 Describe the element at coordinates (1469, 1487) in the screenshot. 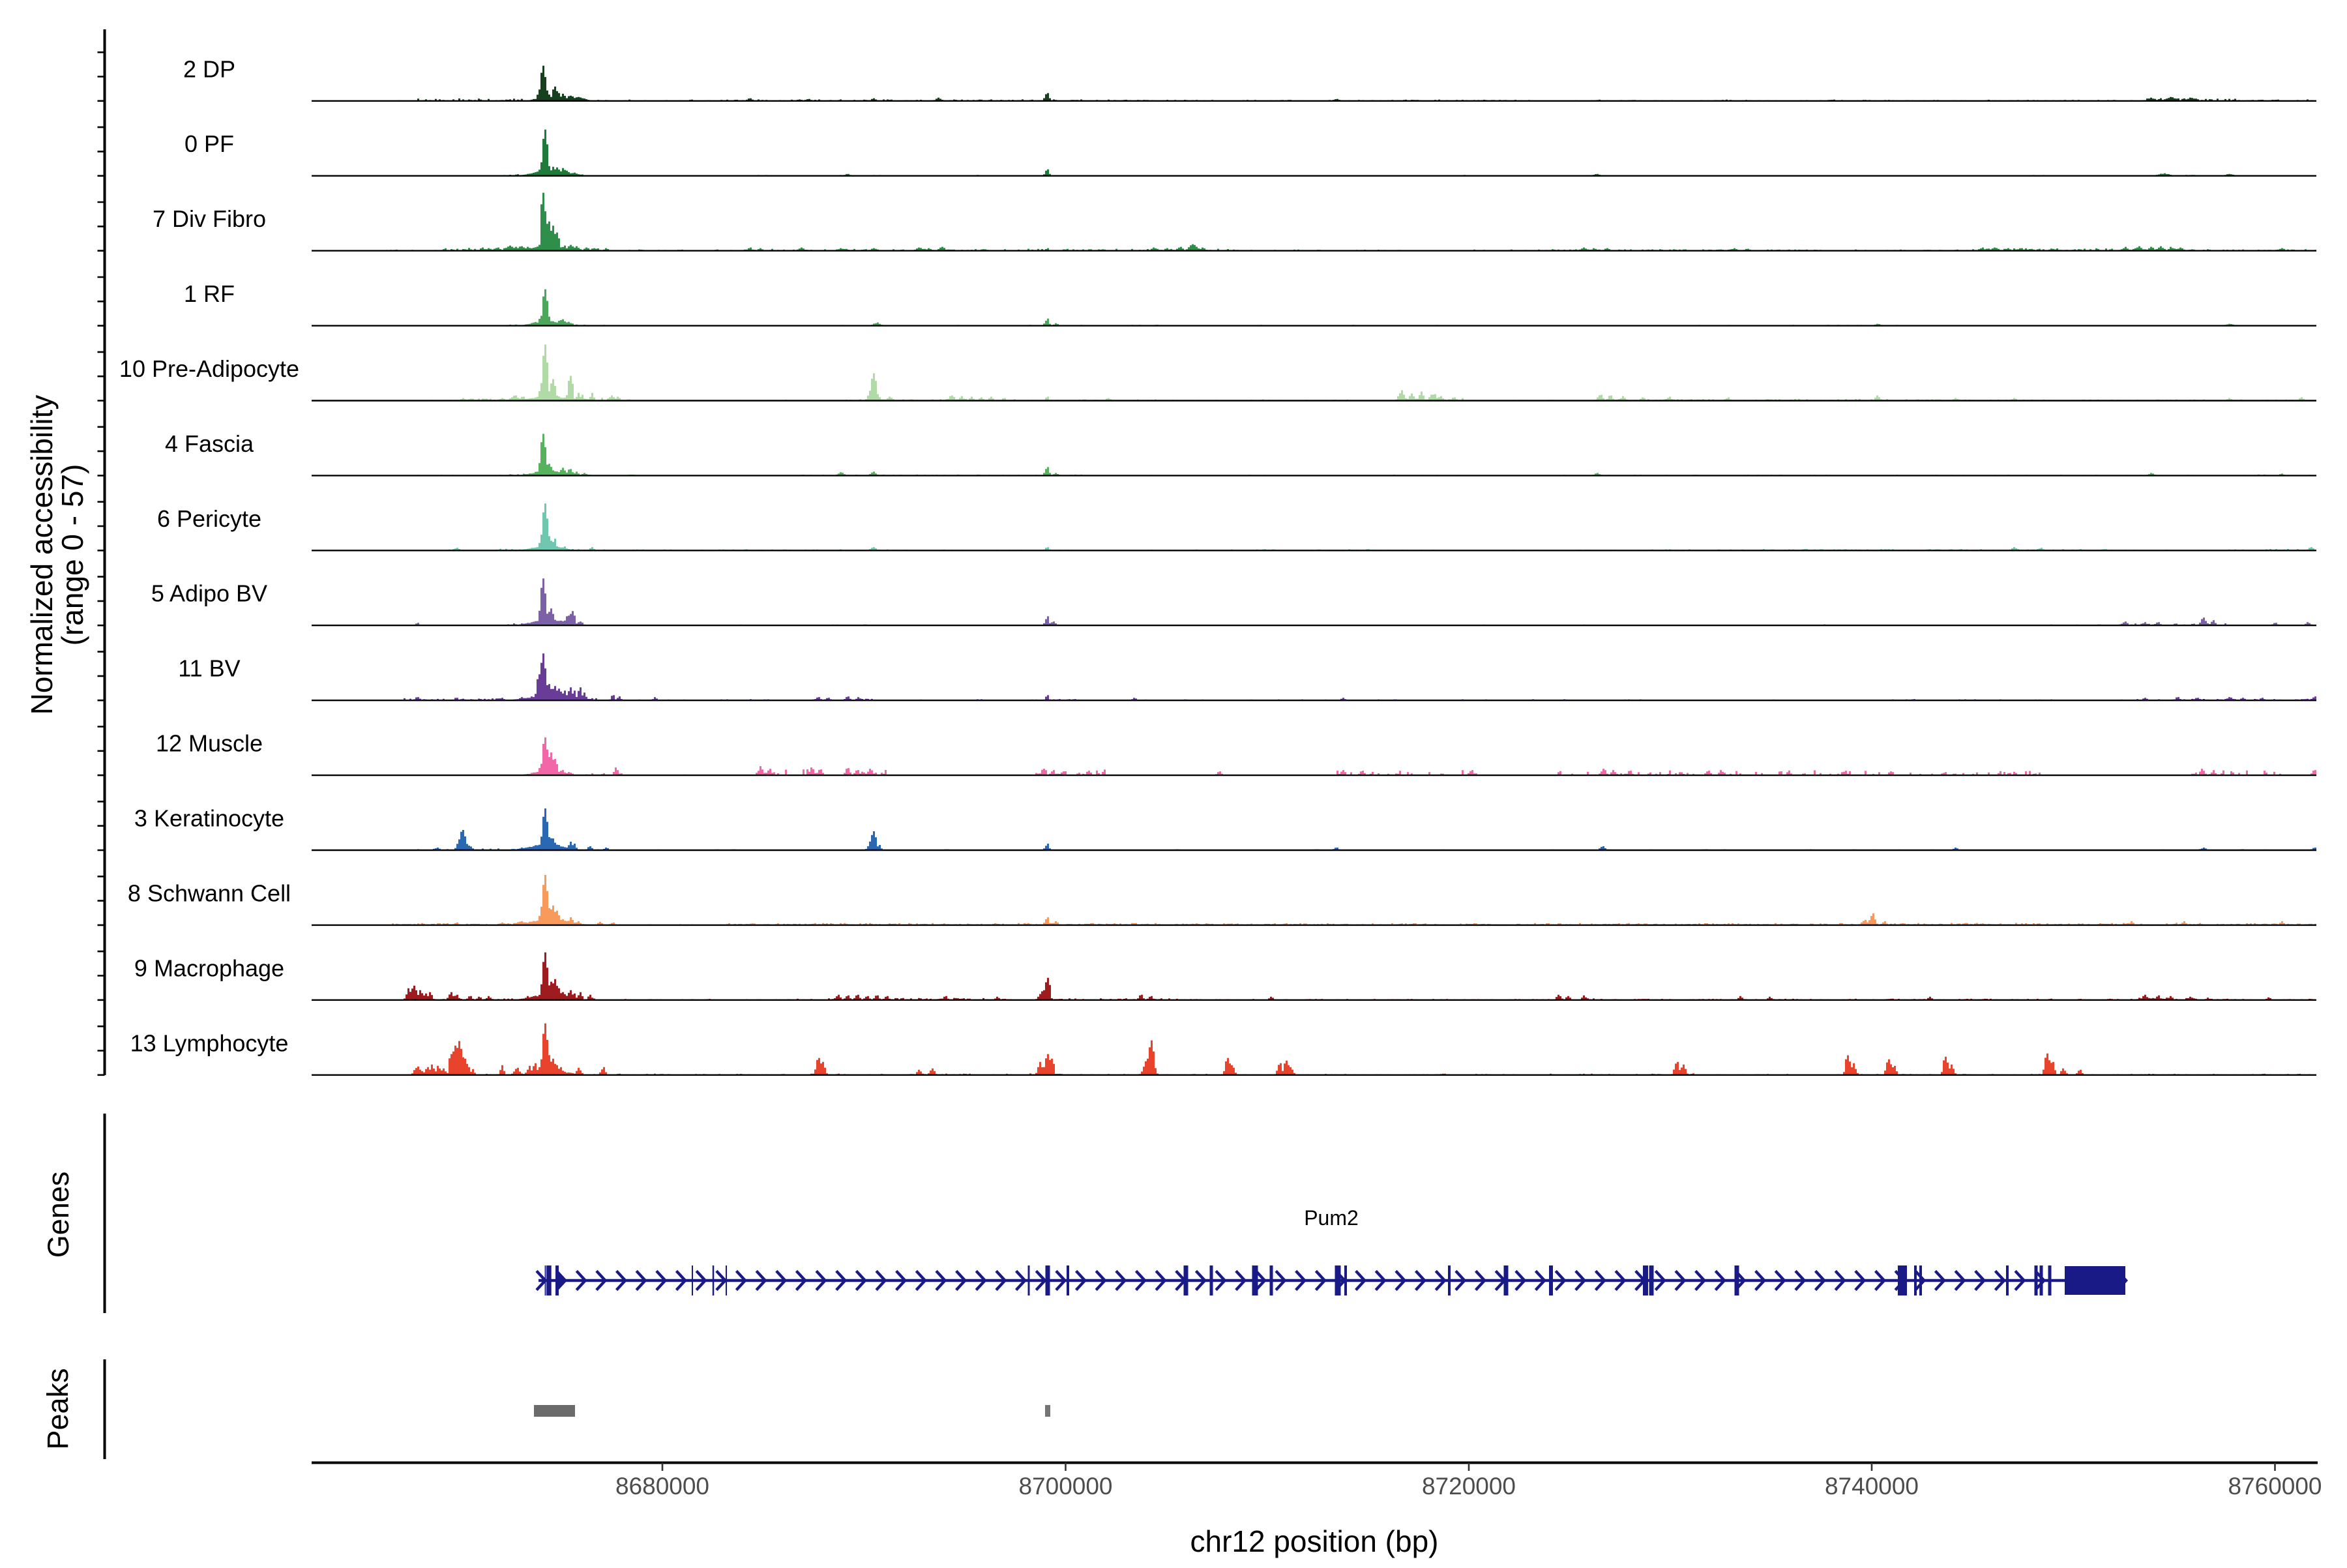

I see `svg-text: 8720000` at that location.